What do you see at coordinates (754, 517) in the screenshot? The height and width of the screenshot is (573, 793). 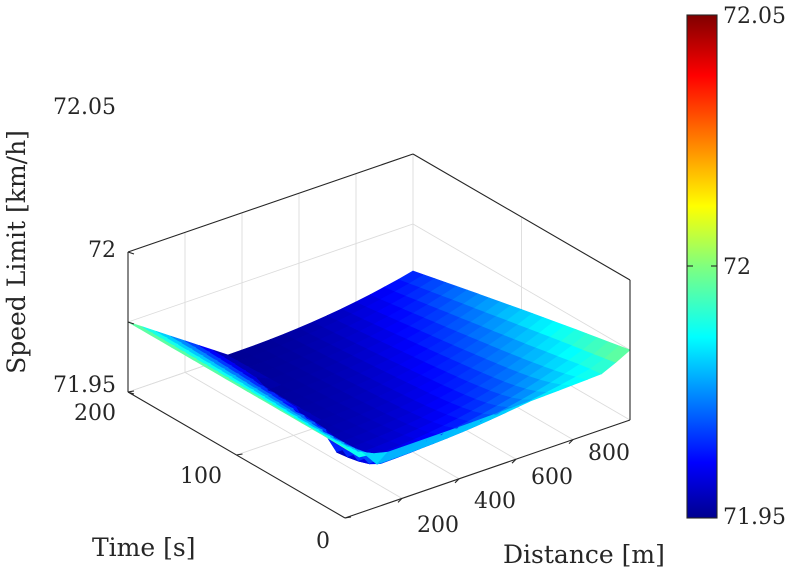 I see `colorbar-tick-label-71.95: 71.95` at bounding box center [754, 517].